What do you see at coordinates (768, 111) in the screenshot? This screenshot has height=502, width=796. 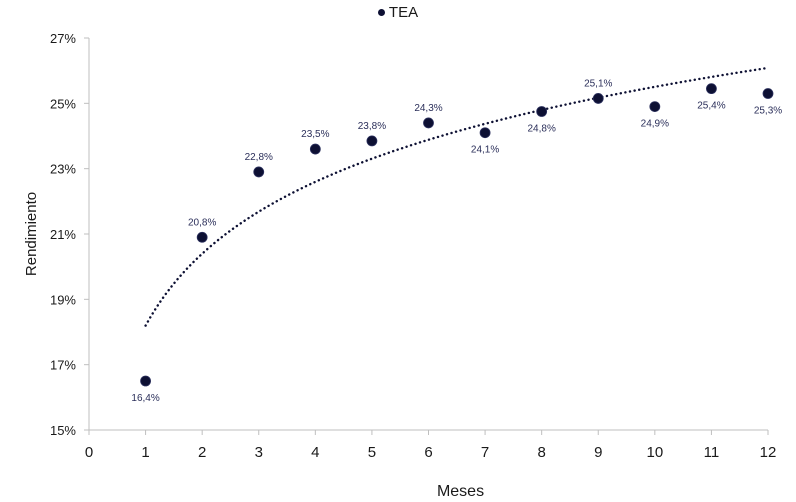 I see `data-label: 25,3%` at bounding box center [768, 111].